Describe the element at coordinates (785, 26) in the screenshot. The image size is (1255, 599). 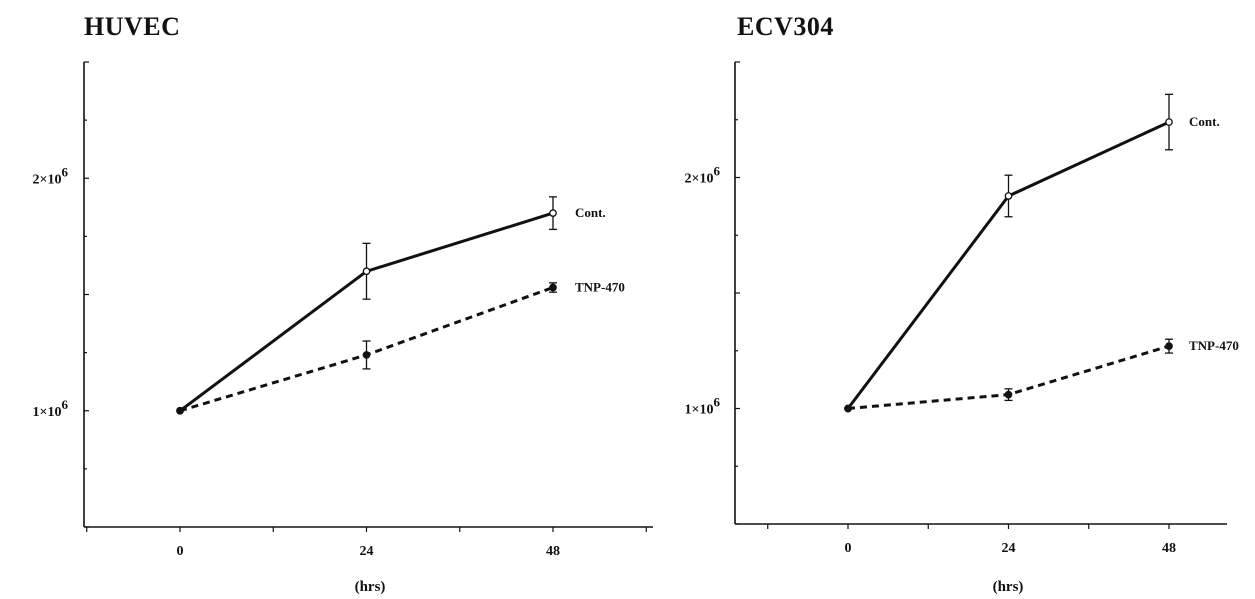
I see `chart-title-ecv304: ECV304` at that location.